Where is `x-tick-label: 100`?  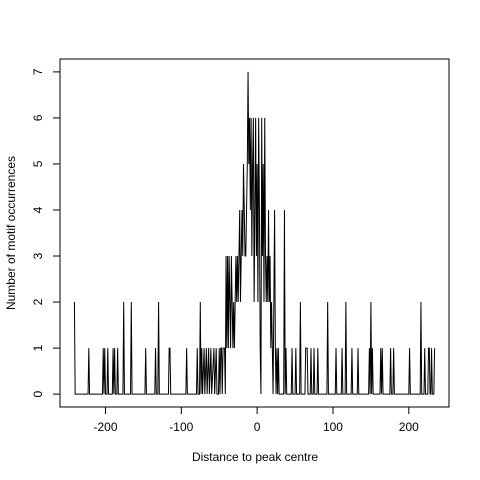 x-tick-label: 100 is located at coordinates (333, 427).